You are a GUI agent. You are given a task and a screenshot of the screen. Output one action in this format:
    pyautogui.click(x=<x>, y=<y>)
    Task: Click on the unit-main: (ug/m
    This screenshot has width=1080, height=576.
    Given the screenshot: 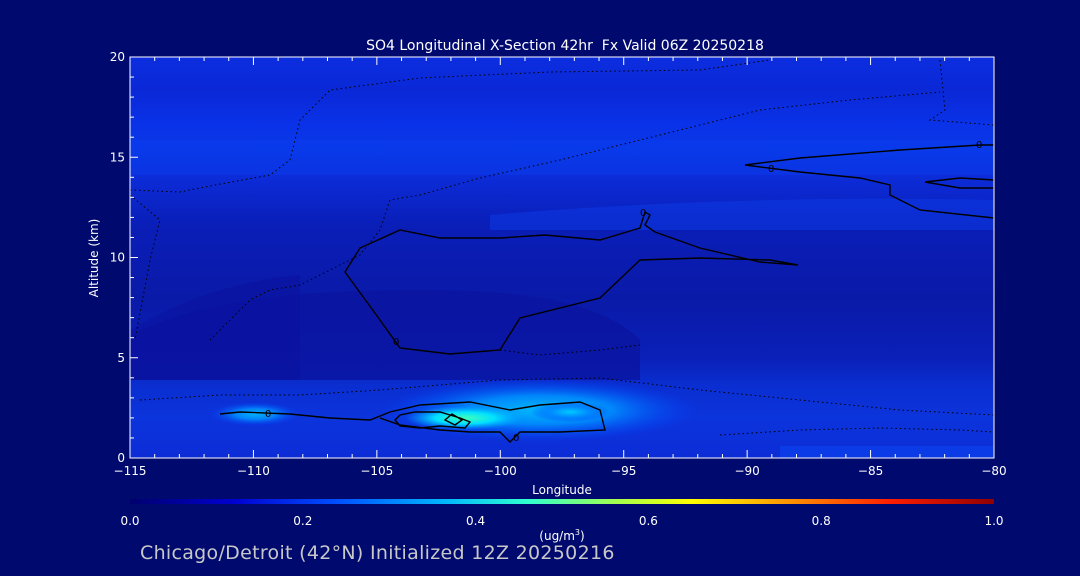 What is the action you would take?
    pyautogui.click(x=557, y=536)
    